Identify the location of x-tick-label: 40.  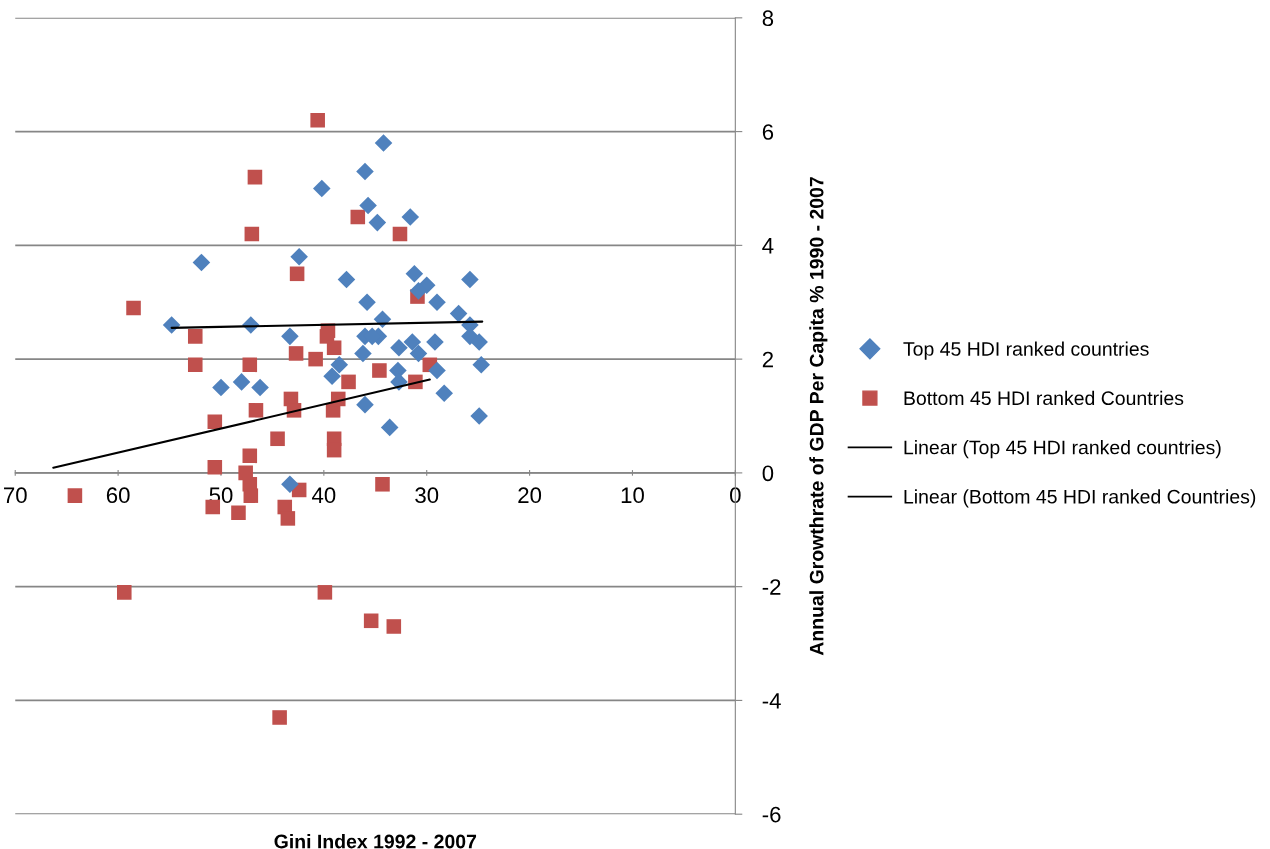
(324, 495).